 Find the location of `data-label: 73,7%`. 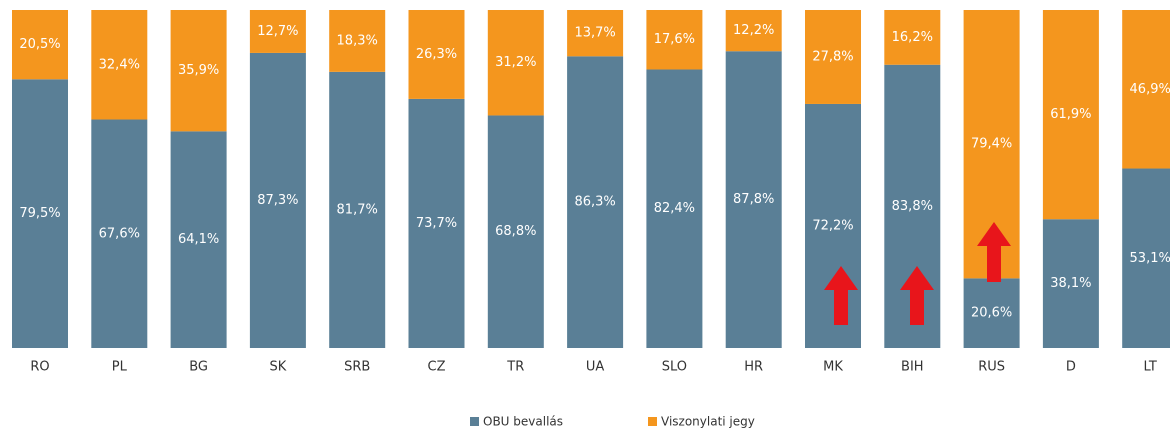

data-label: 73,7% is located at coordinates (436, 223).